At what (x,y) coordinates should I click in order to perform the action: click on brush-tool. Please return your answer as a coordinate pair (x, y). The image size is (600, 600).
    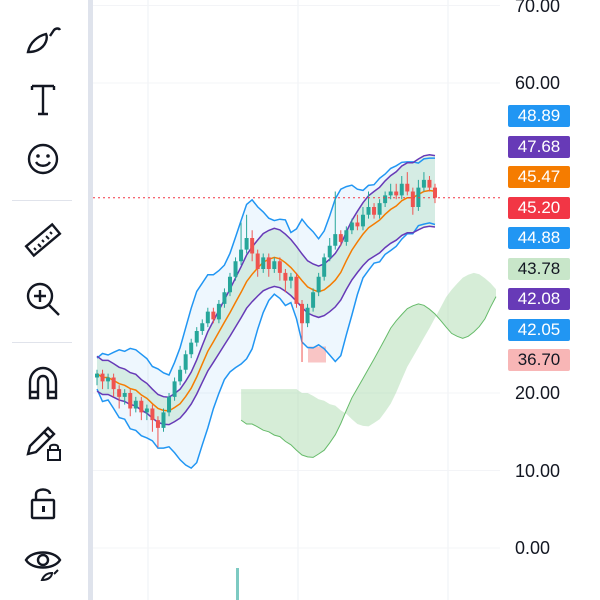
    Looking at the image, I should click on (43, 41).